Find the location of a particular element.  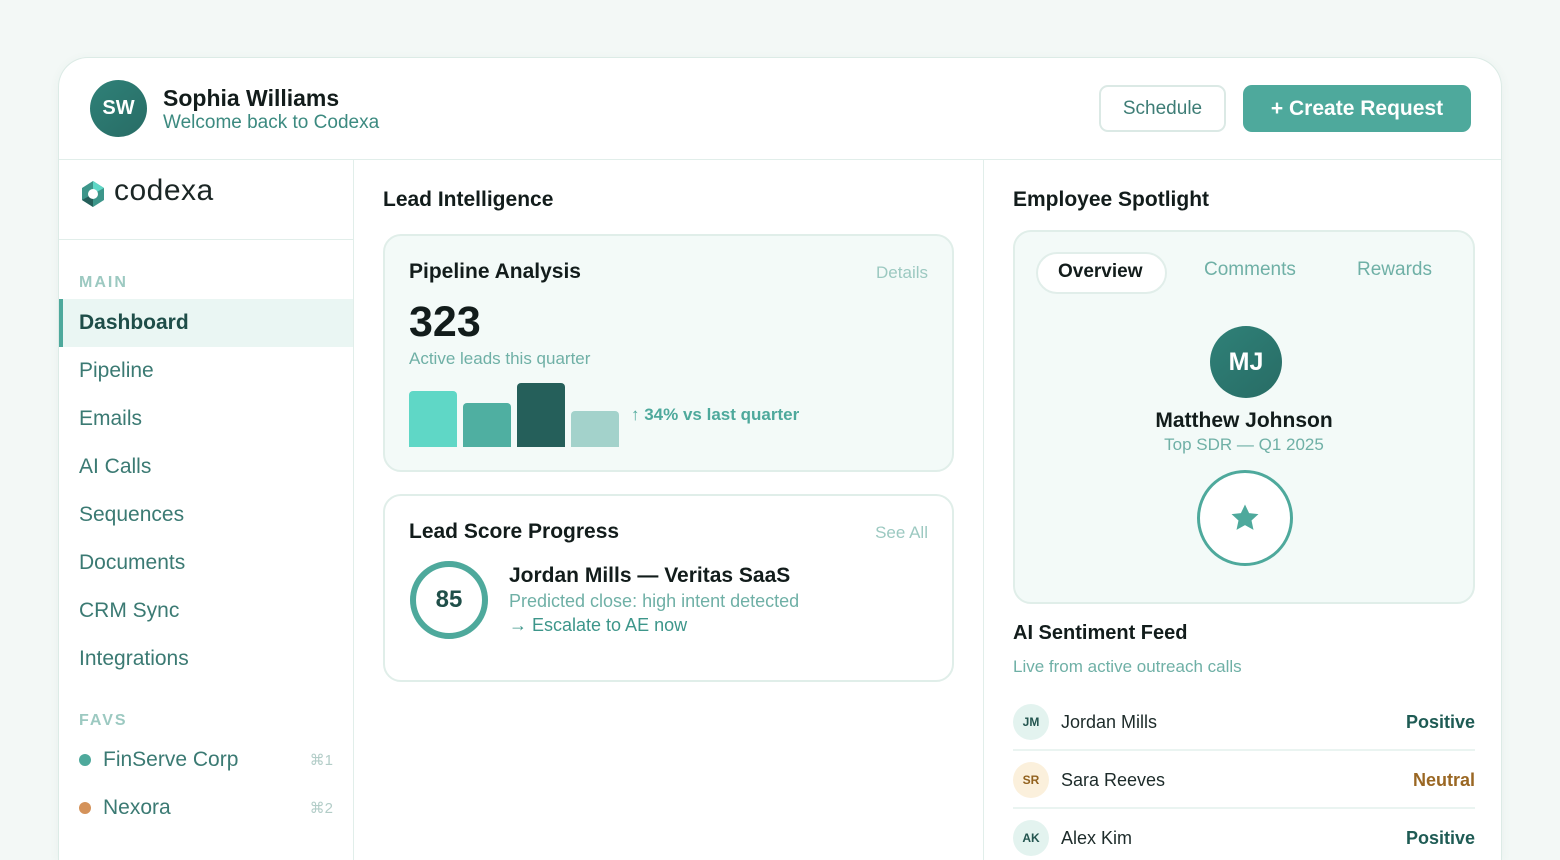

details-link: Details is located at coordinates (902, 272).